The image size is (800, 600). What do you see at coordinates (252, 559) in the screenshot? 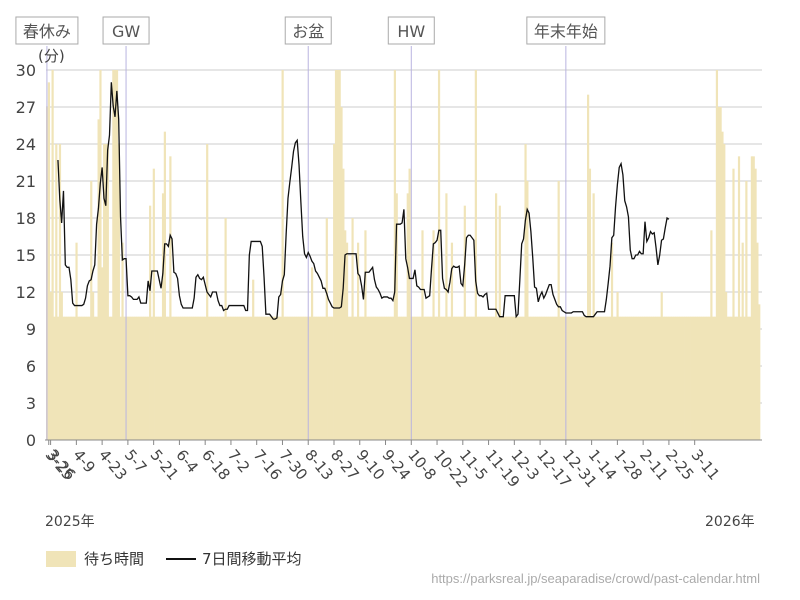
I see `legend-line-label: 7日間移動平均` at bounding box center [252, 559].